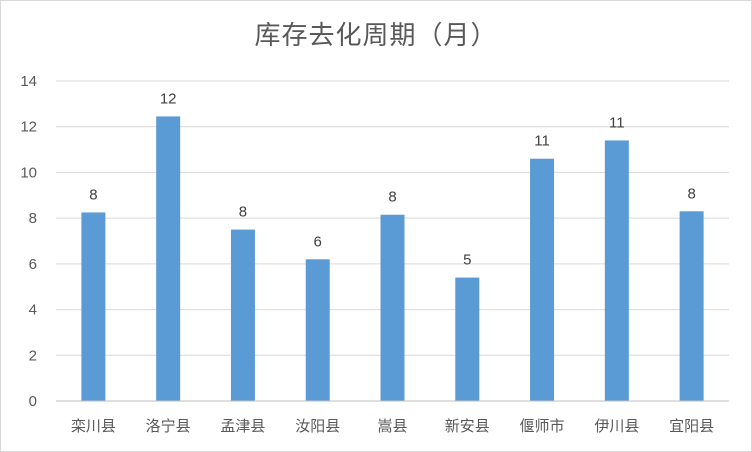  Describe the element at coordinates (392, 426) in the screenshot. I see `category-label: 嵩县` at that location.